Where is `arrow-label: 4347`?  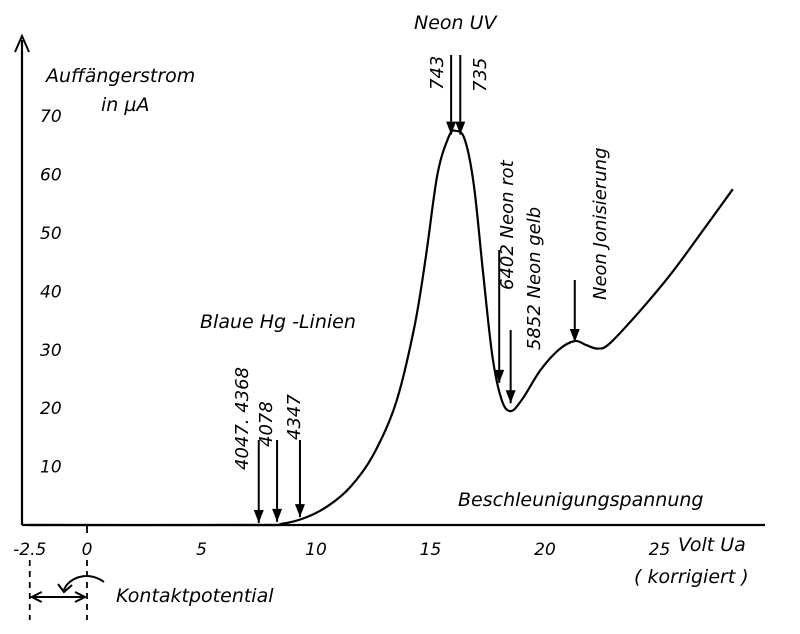
arrow-label: 4347 is located at coordinates (294, 417).